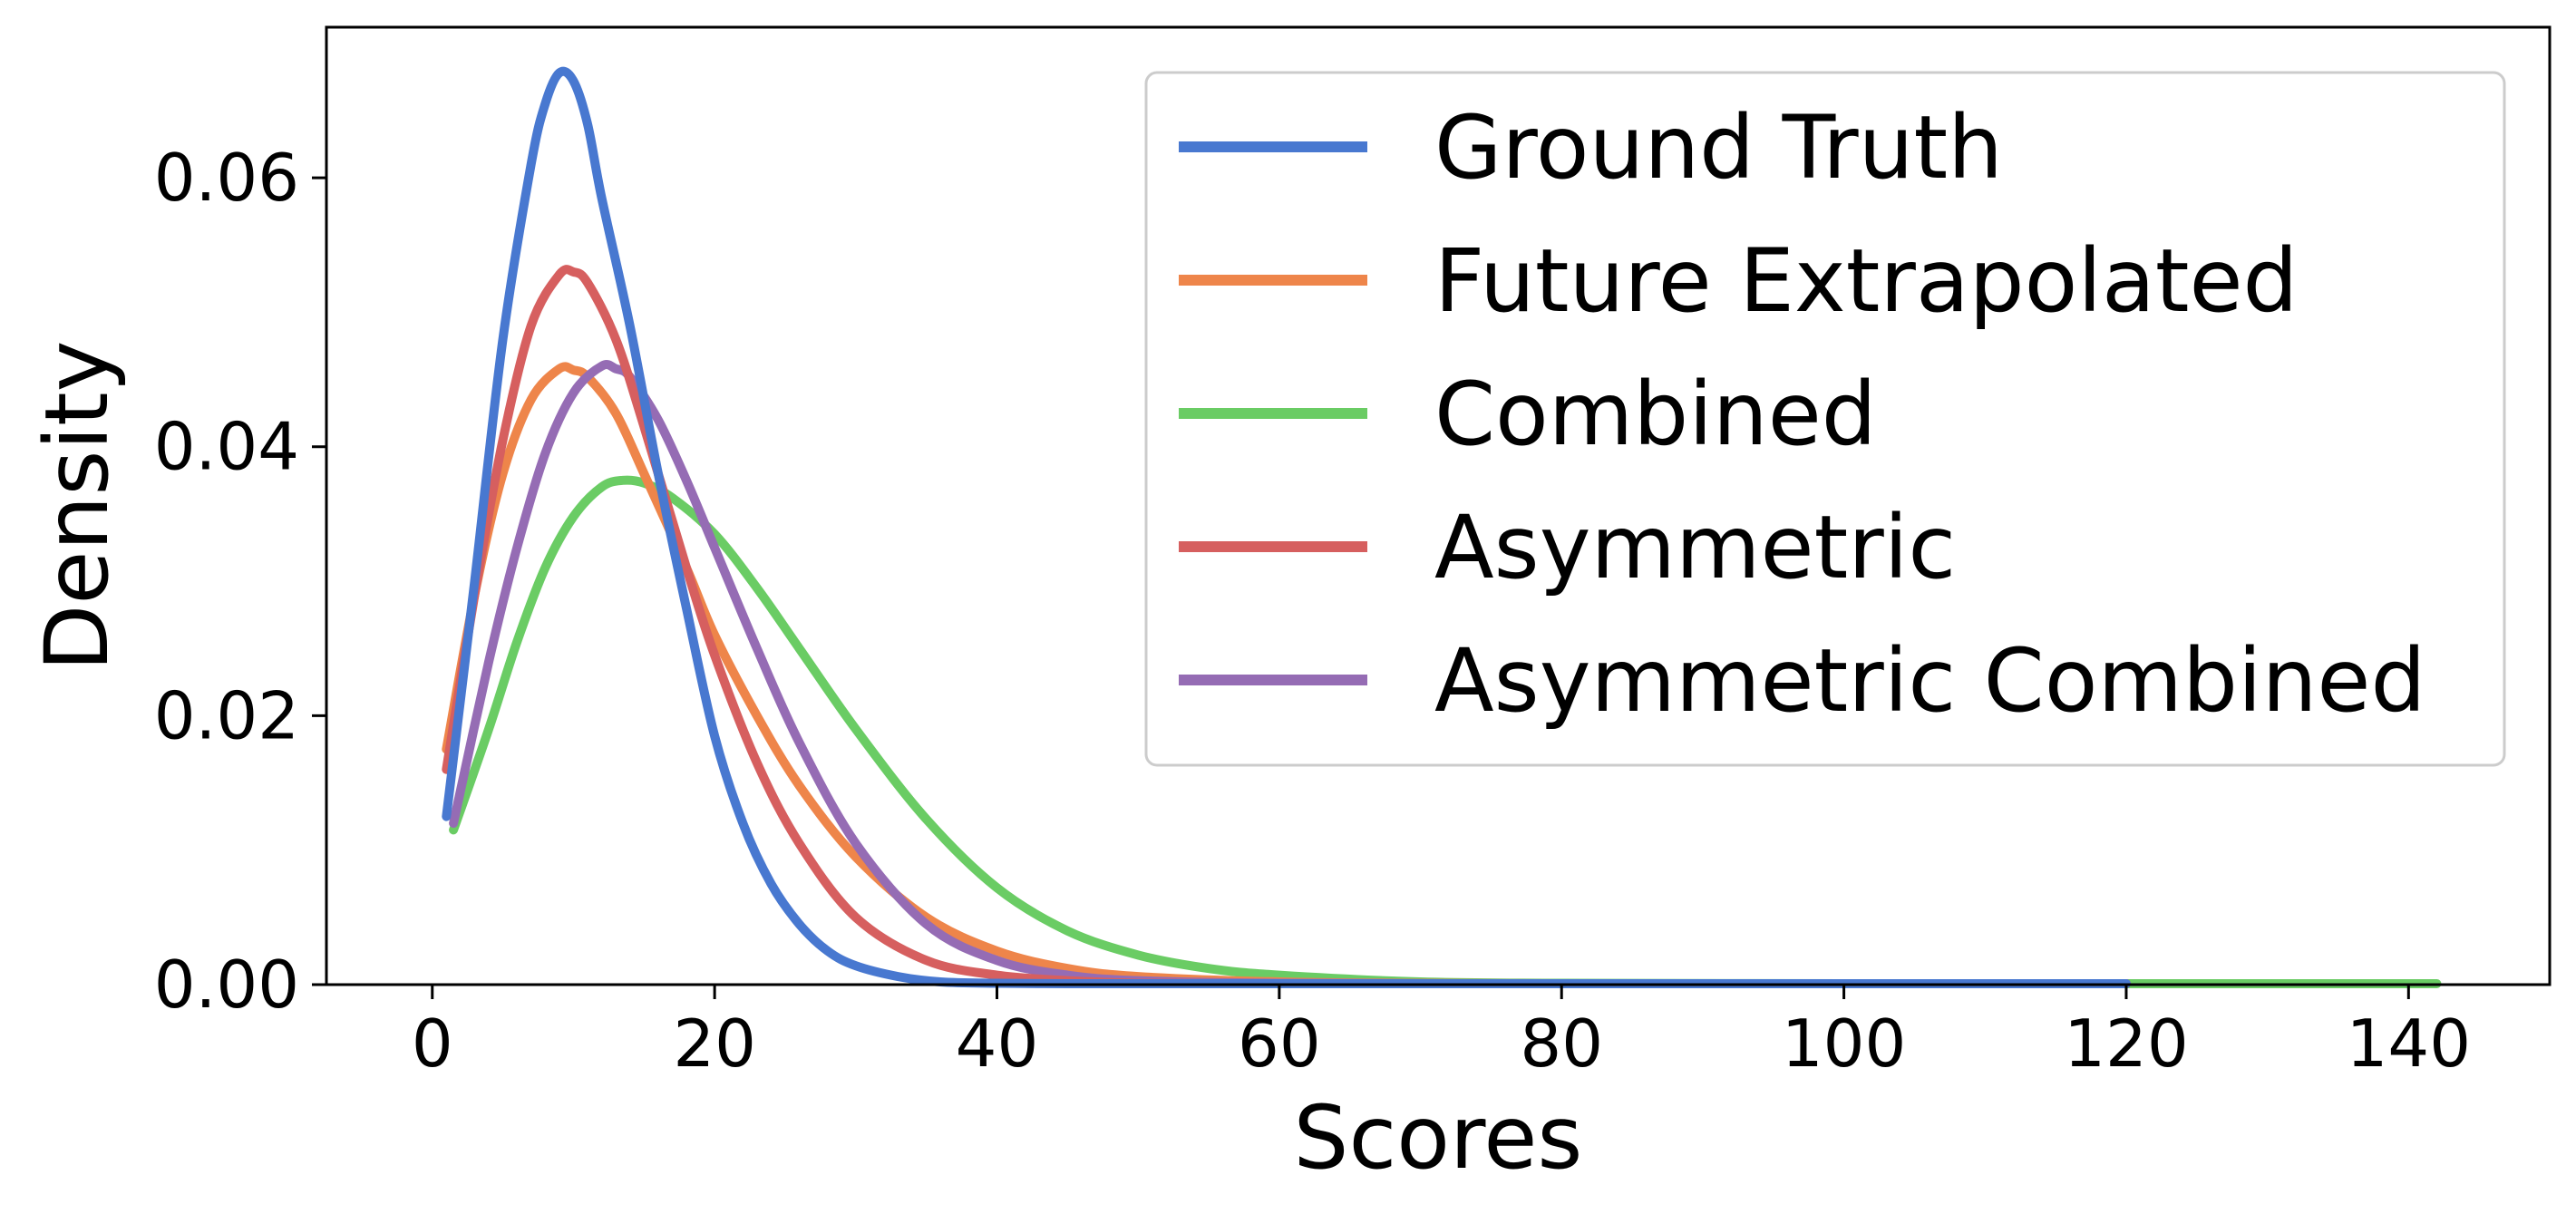  What do you see at coordinates (1279, 1043) in the screenshot?
I see `x-tick-label: 60` at bounding box center [1279, 1043].